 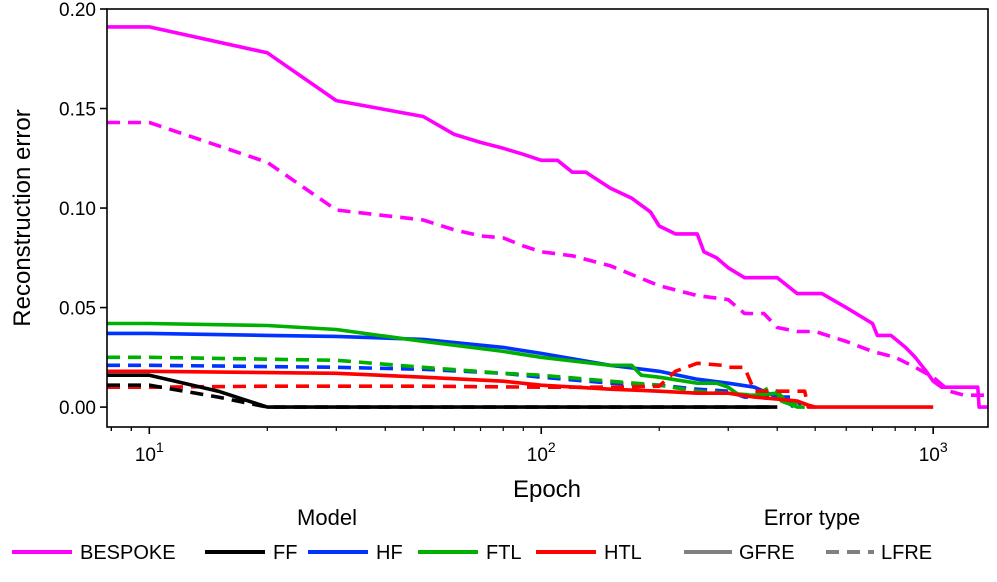 I want to click on legend-model-title: Model, so click(x=327, y=517).